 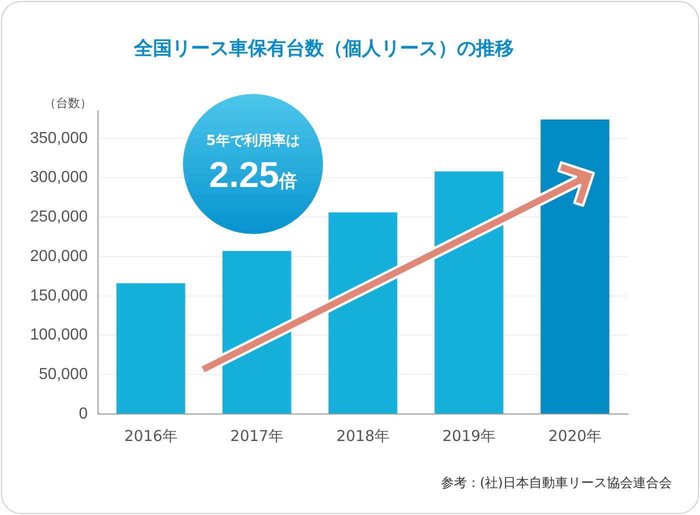 What do you see at coordinates (323, 48) in the screenshot?
I see `chart-title: 全国リース車保有台数（個人リース）の推移` at bounding box center [323, 48].